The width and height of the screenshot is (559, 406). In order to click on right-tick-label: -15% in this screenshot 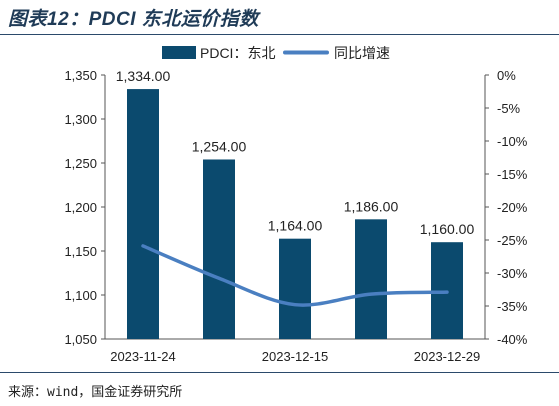, I will do `click(512, 174)`.